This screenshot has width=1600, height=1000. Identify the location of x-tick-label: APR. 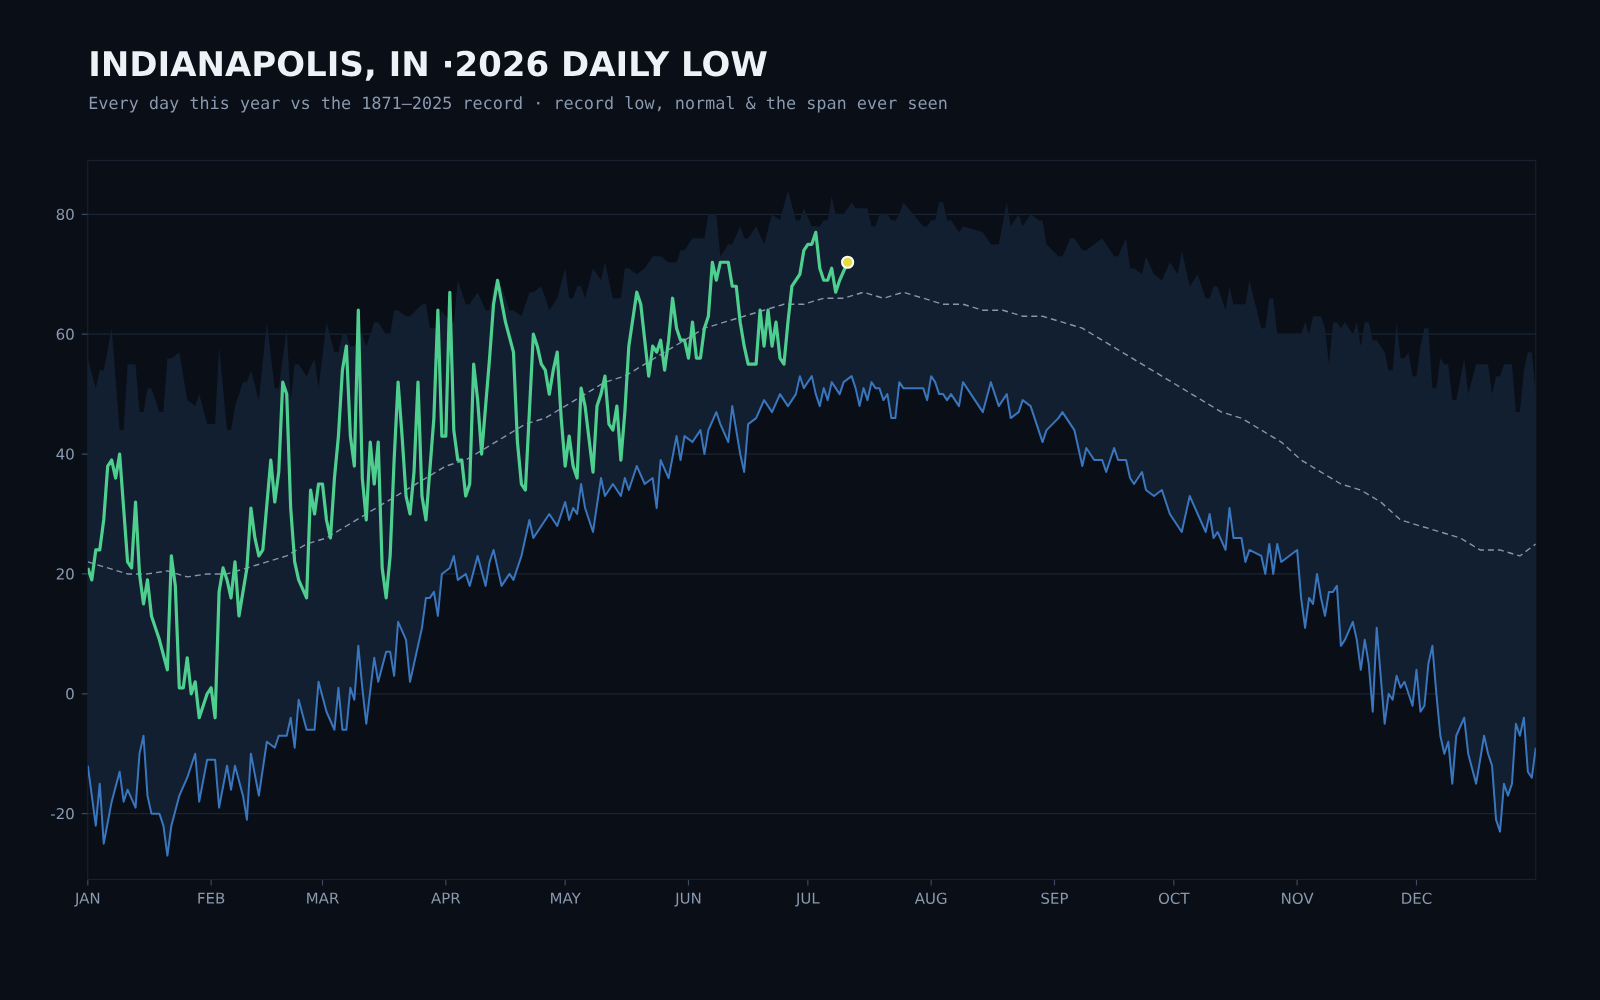
(446, 898).